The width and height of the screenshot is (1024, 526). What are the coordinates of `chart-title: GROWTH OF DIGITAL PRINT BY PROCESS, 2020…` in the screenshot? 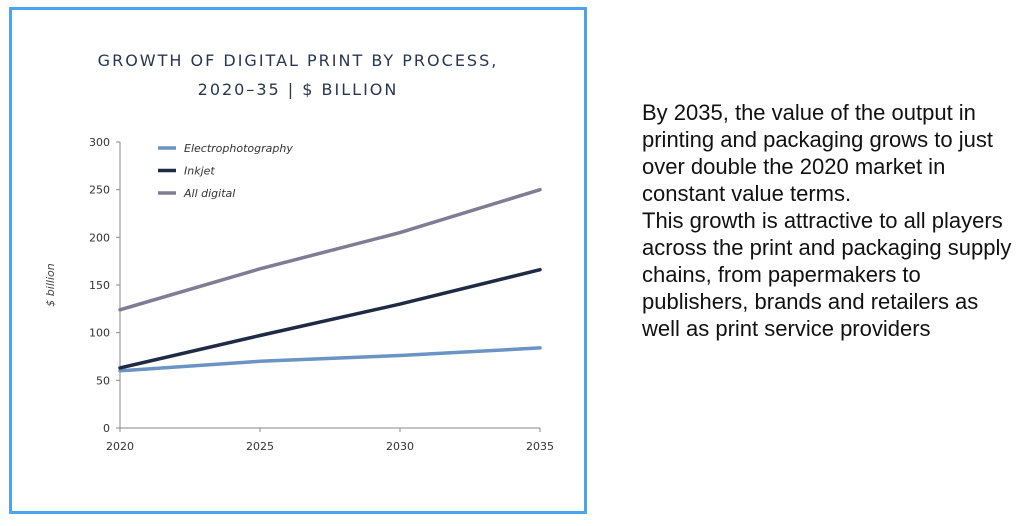 It's located at (298, 75).